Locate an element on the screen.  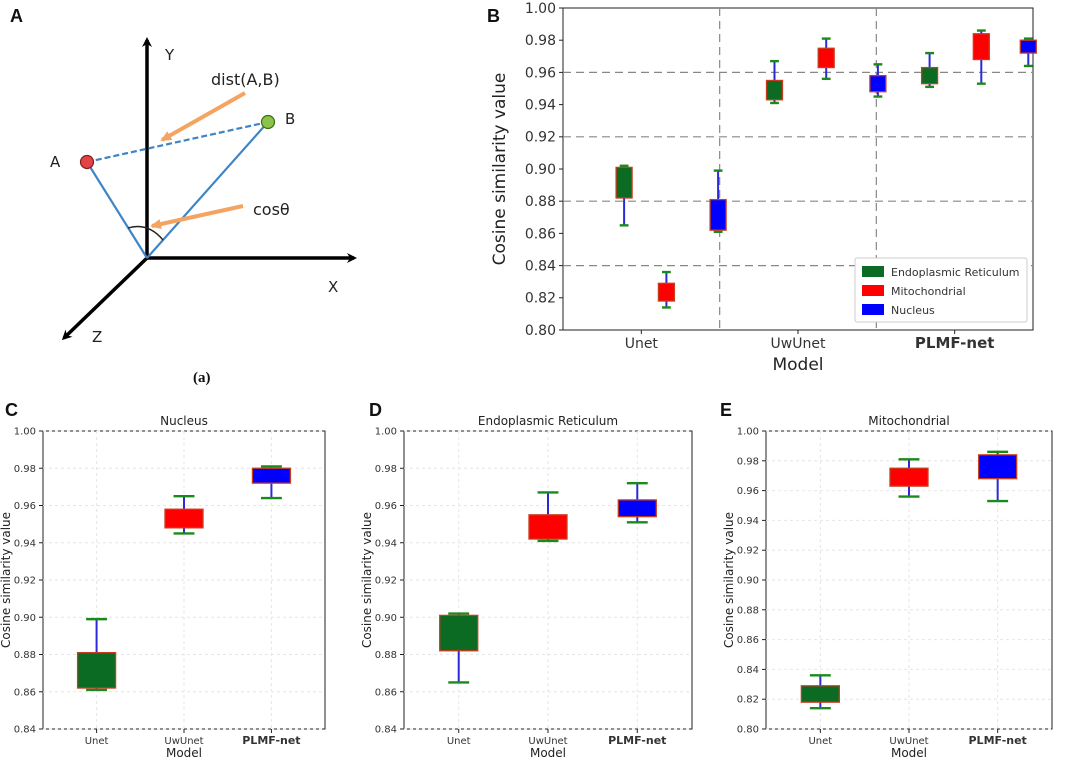
point-label-b: B is located at coordinates (290, 119).